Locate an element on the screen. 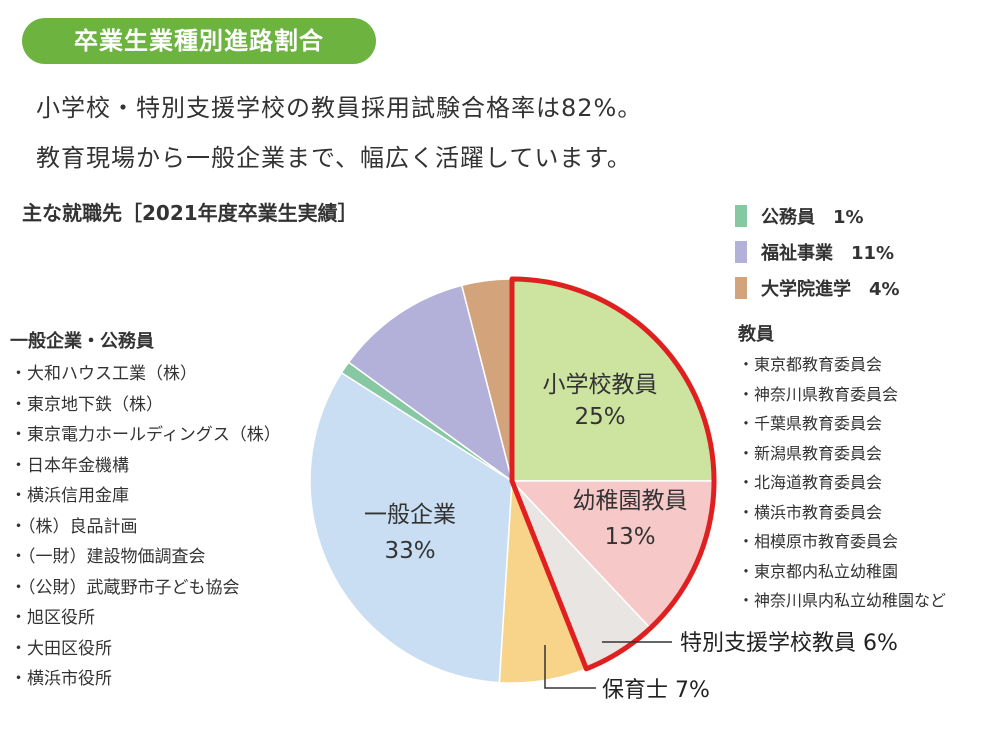  callout-hoikushi: 保育士 7% is located at coordinates (656, 690).